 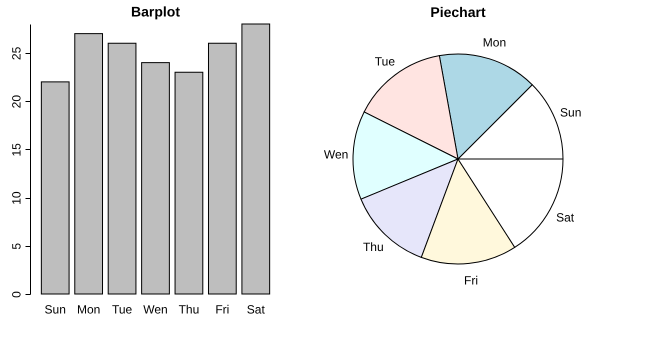 What do you see at coordinates (17, 246) in the screenshot?
I see `y-tick-label: 5` at bounding box center [17, 246].